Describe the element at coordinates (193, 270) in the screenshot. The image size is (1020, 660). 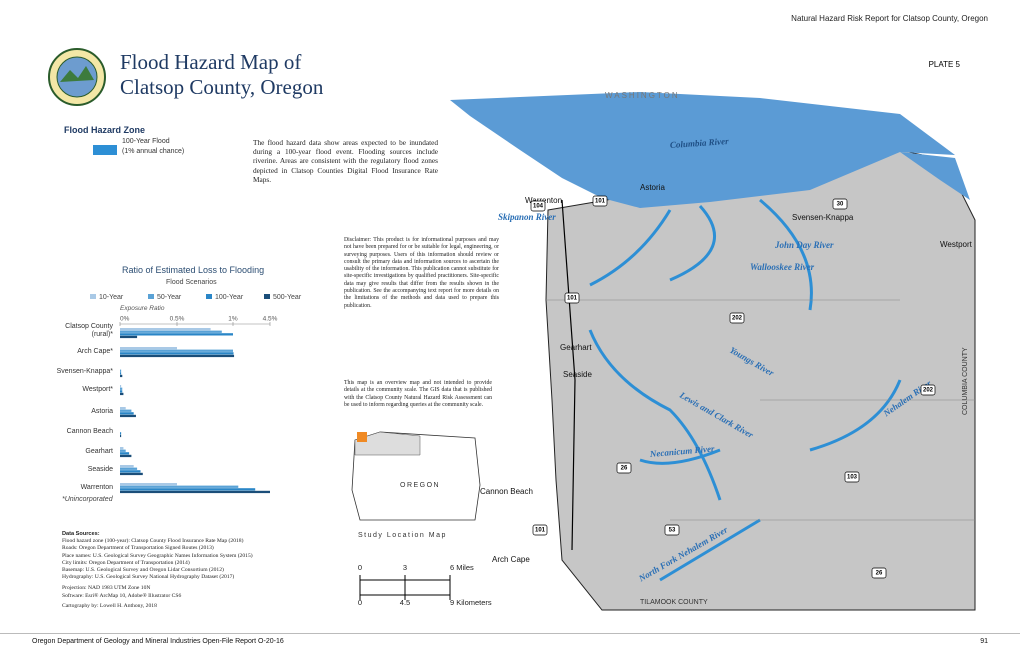
I see `chart-title: Ratio of Estimated Loss to Flooding` at that location.